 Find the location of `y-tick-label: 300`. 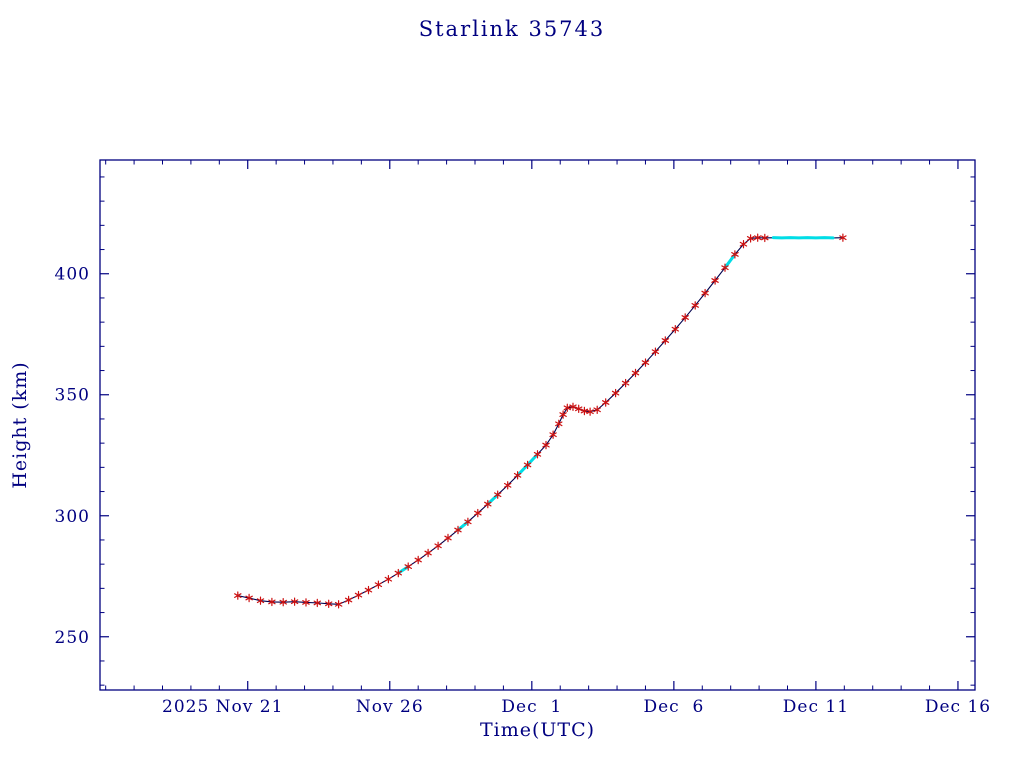

y-tick-label: 300 is located at coordinates (72, 517).